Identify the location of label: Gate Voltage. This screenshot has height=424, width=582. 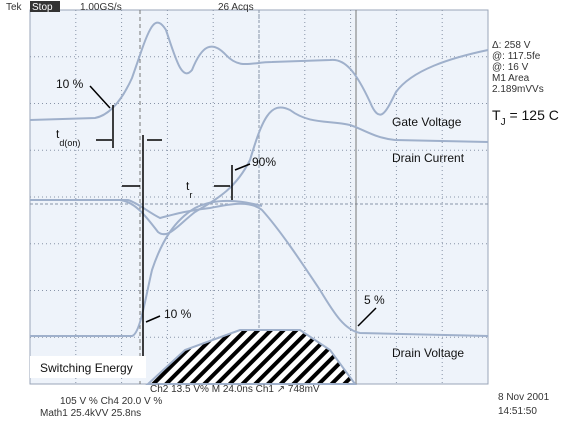
(427, 122).